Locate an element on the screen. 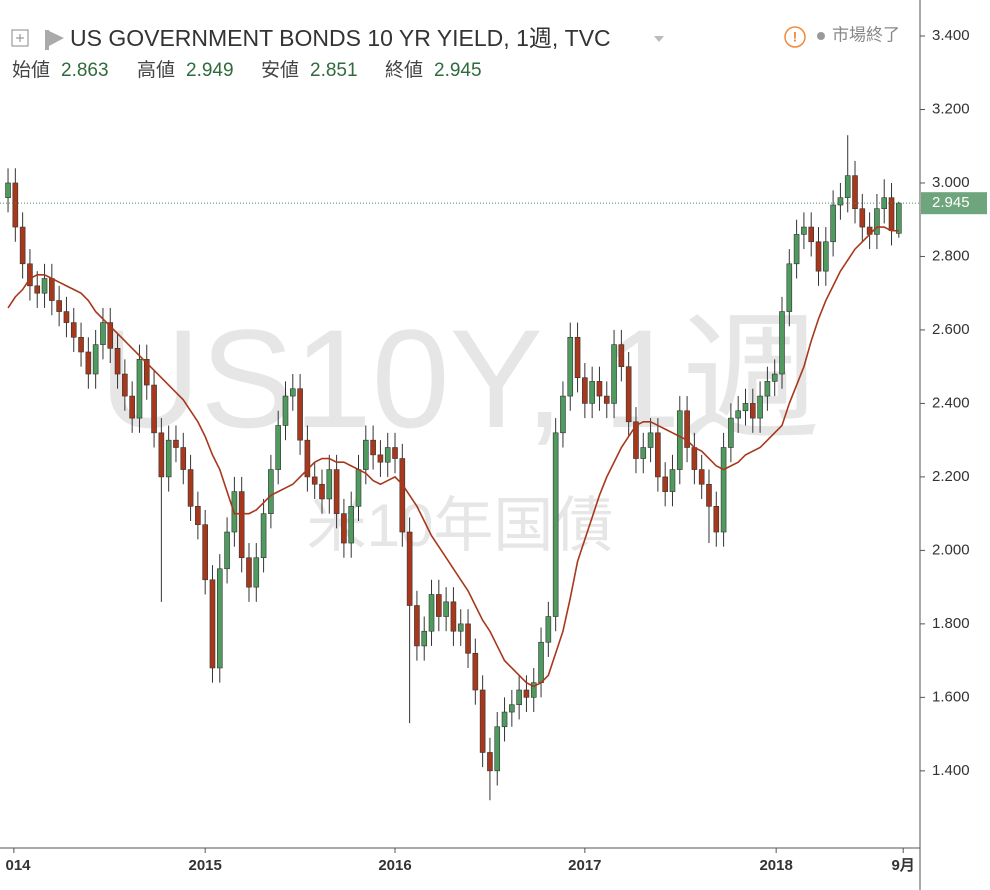  x-tick-label: 2015 is located at coordinates (204, 865).